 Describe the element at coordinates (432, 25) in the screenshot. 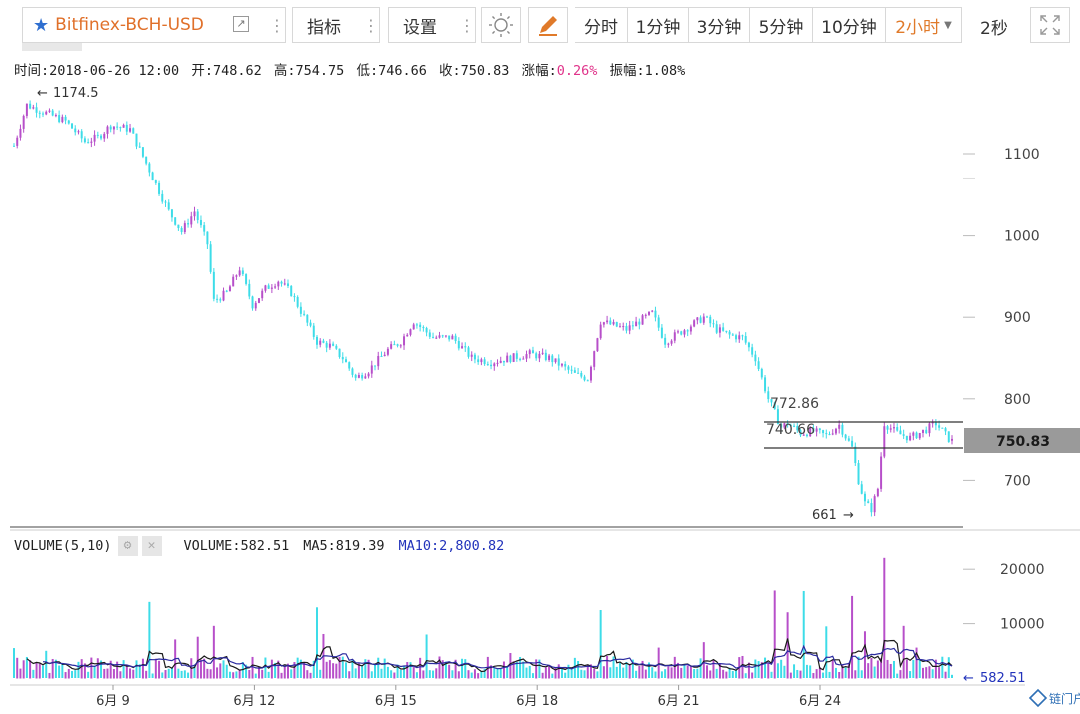

I see `settings-button: 设置 ⋮` at that location.